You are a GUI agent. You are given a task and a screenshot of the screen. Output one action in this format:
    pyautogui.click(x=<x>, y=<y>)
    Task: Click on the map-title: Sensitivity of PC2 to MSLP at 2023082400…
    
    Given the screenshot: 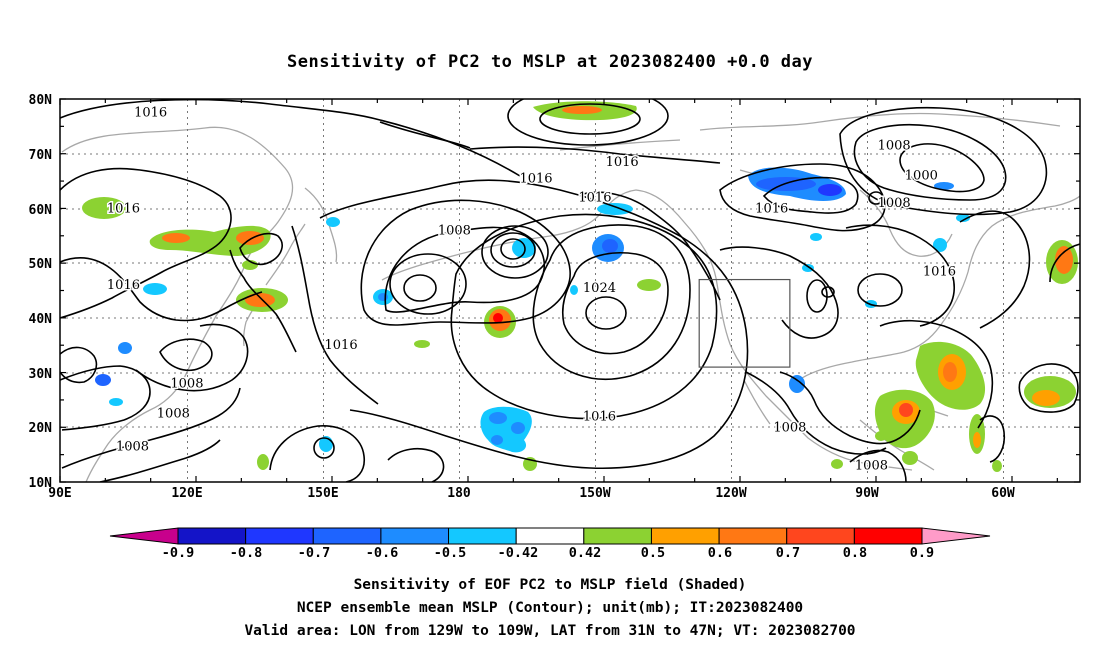 What is the action you would take?
    pyautogui.click(x=550, y=62)
    